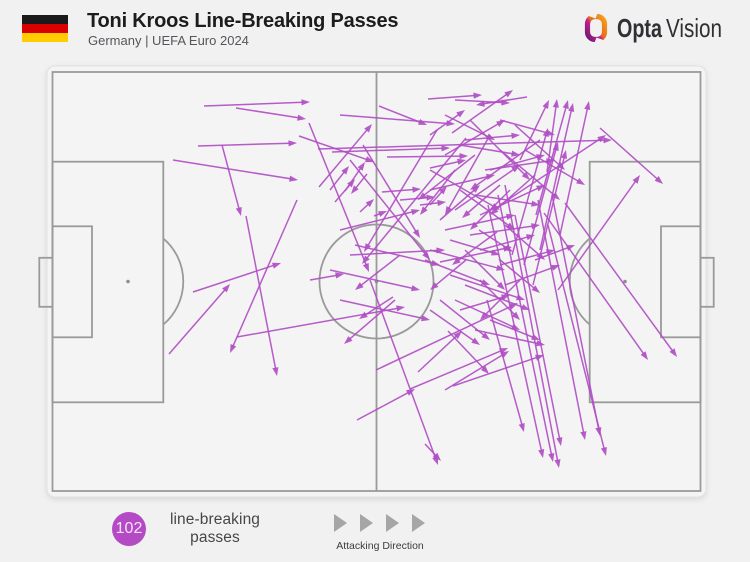 This screenshot has width=750, height=562. Describe the element at coordinates (694, 28) in the screenshot. I see `svg-text: Vision` at that location.